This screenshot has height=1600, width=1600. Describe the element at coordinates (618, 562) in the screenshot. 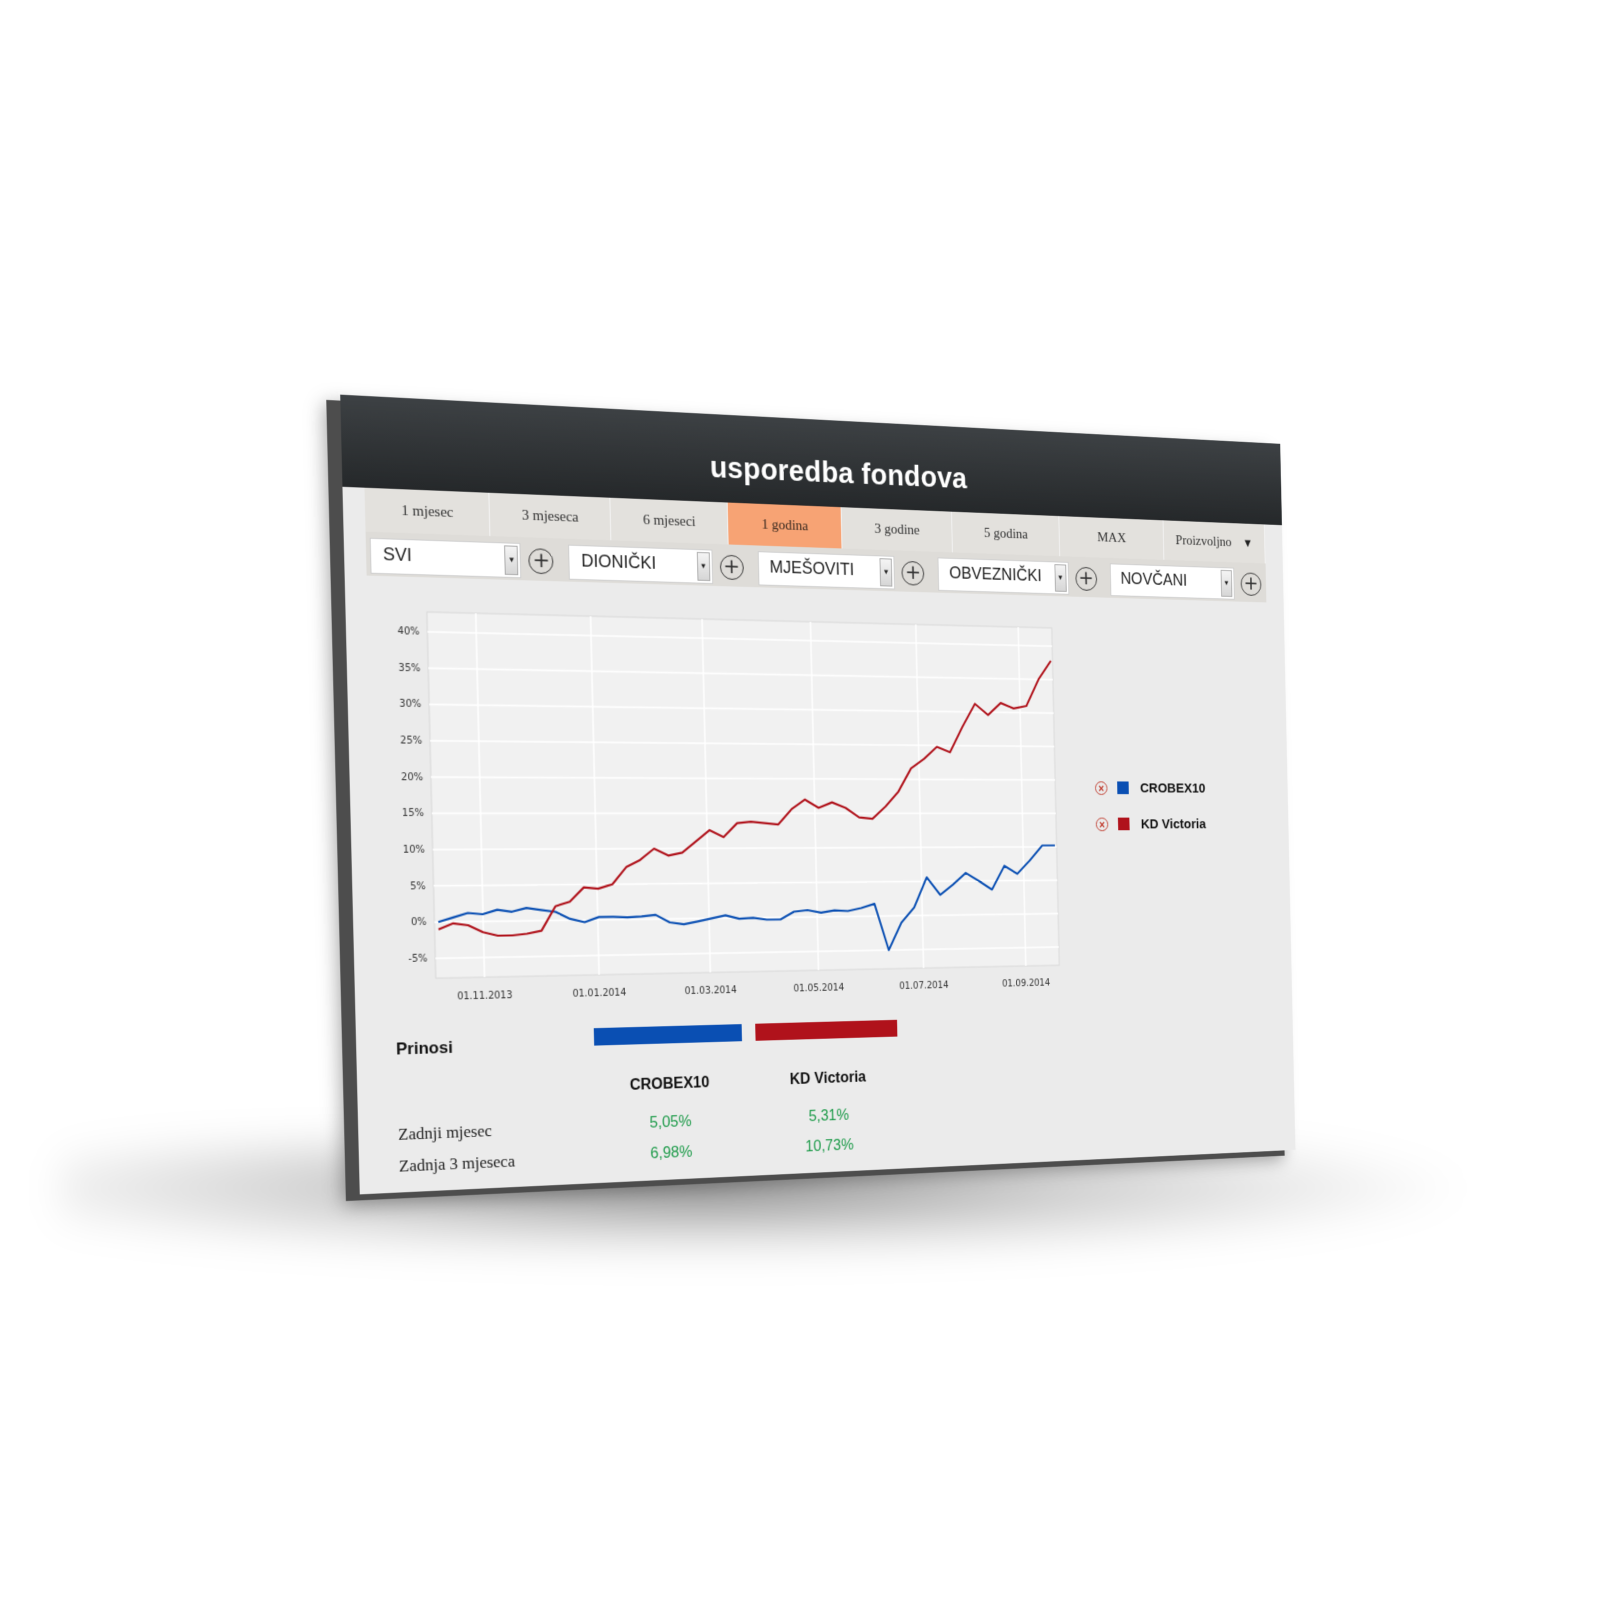

I see `fund-select-value: DIONIČKI` at that location.